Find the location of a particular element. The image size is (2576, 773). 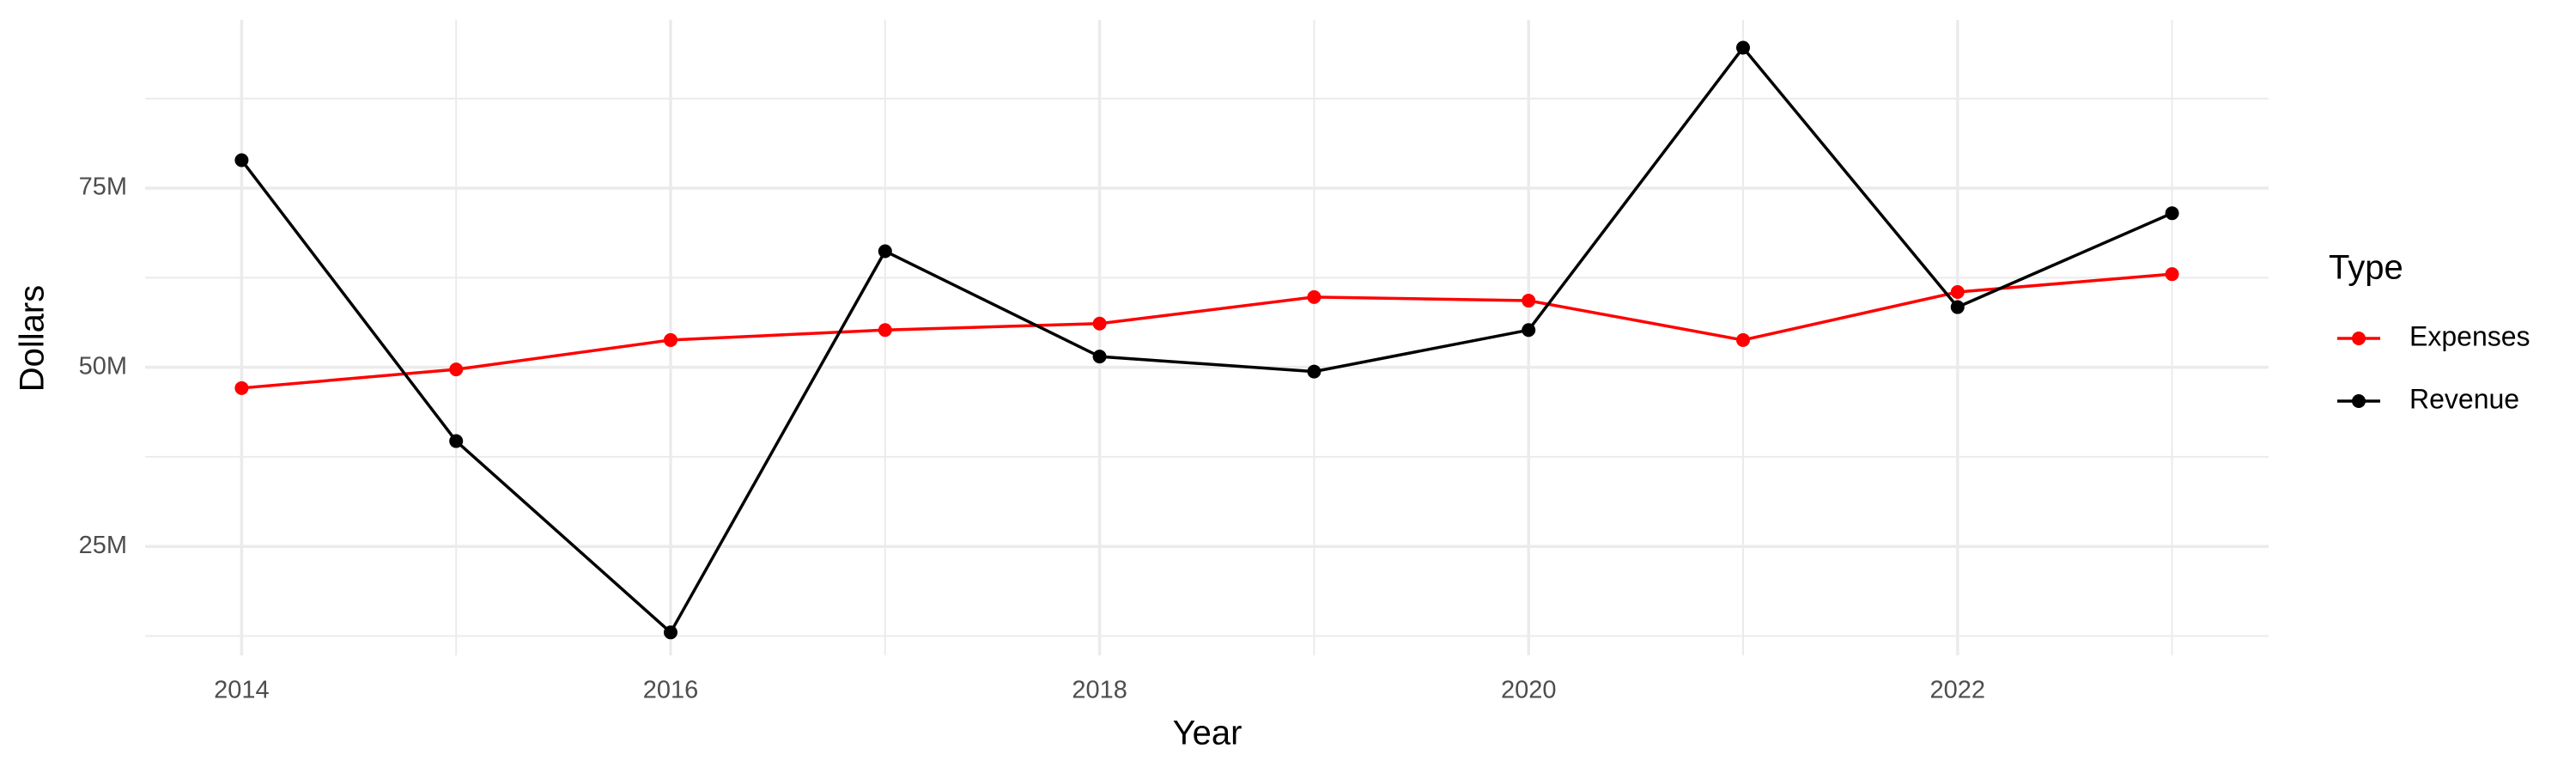

legend-label: Revenue is located at coordinates (2464, 398).